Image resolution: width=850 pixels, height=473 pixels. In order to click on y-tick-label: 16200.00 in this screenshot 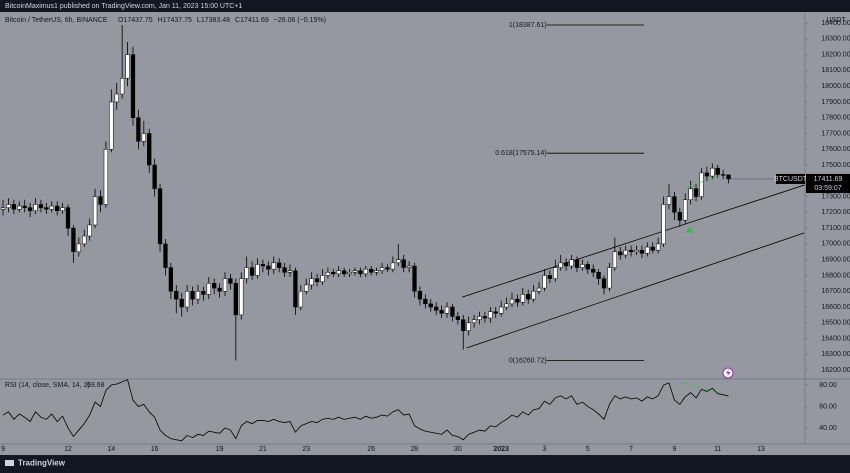, I will do `click(835, 370)`.